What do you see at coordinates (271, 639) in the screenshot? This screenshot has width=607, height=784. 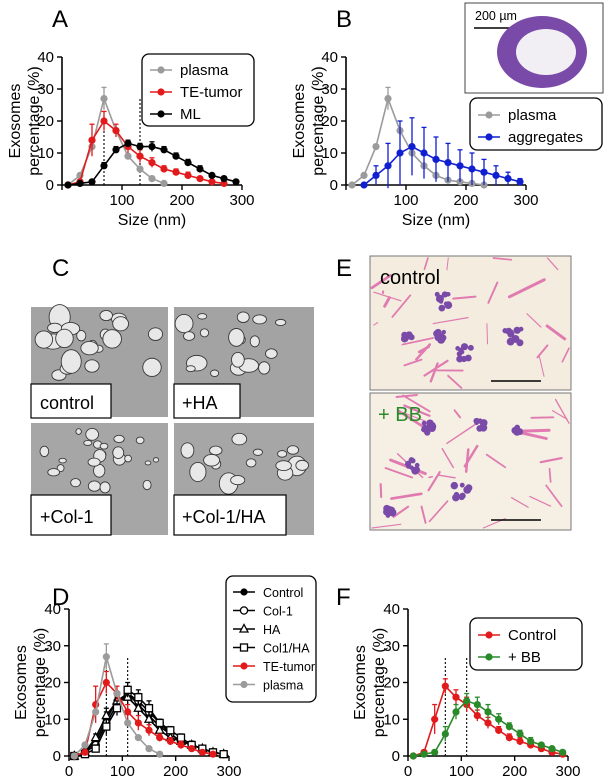 I see `legend-d-box` at bounding box center [271, 639].